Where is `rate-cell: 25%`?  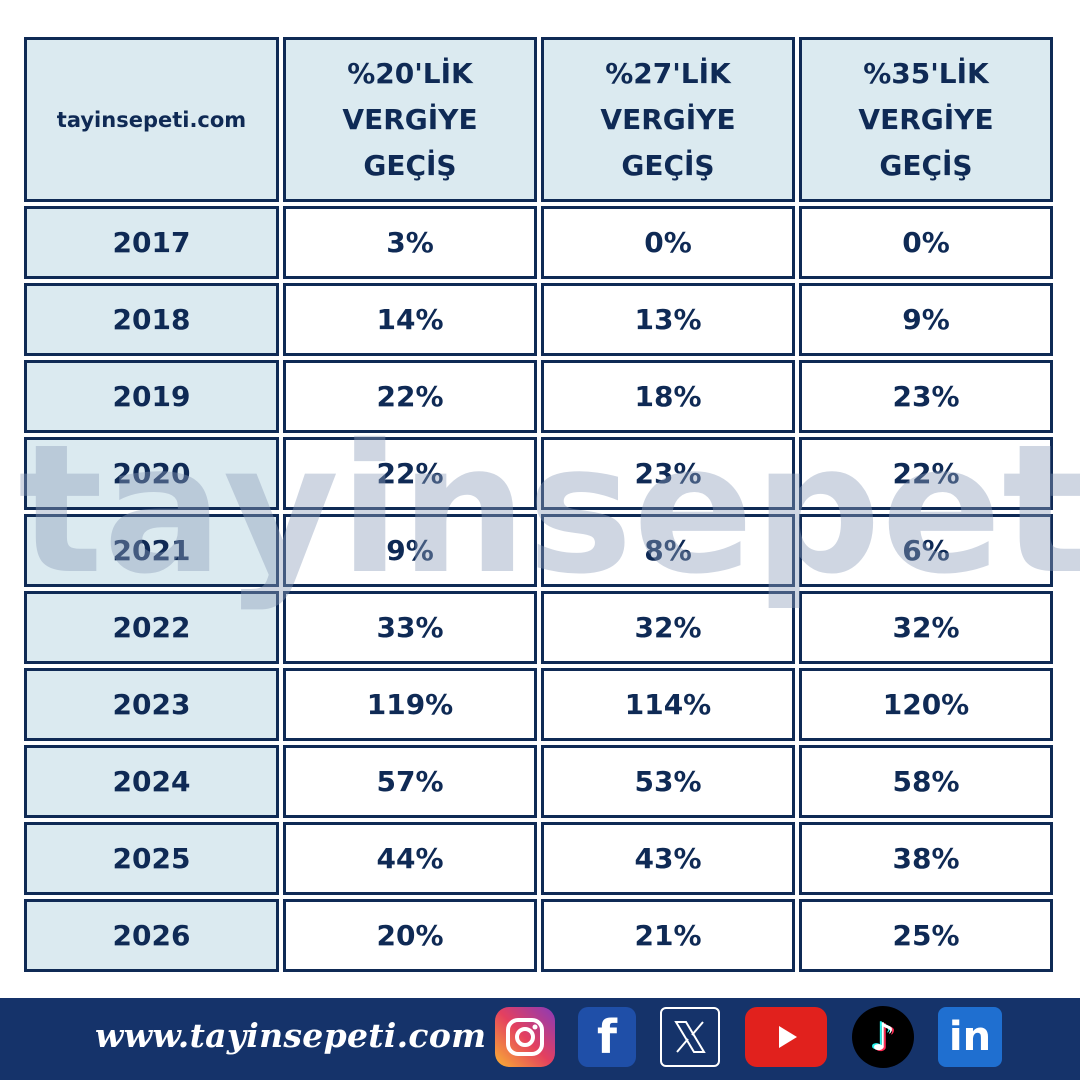
rate-cell: 25% is located at coordinates (926, 935).